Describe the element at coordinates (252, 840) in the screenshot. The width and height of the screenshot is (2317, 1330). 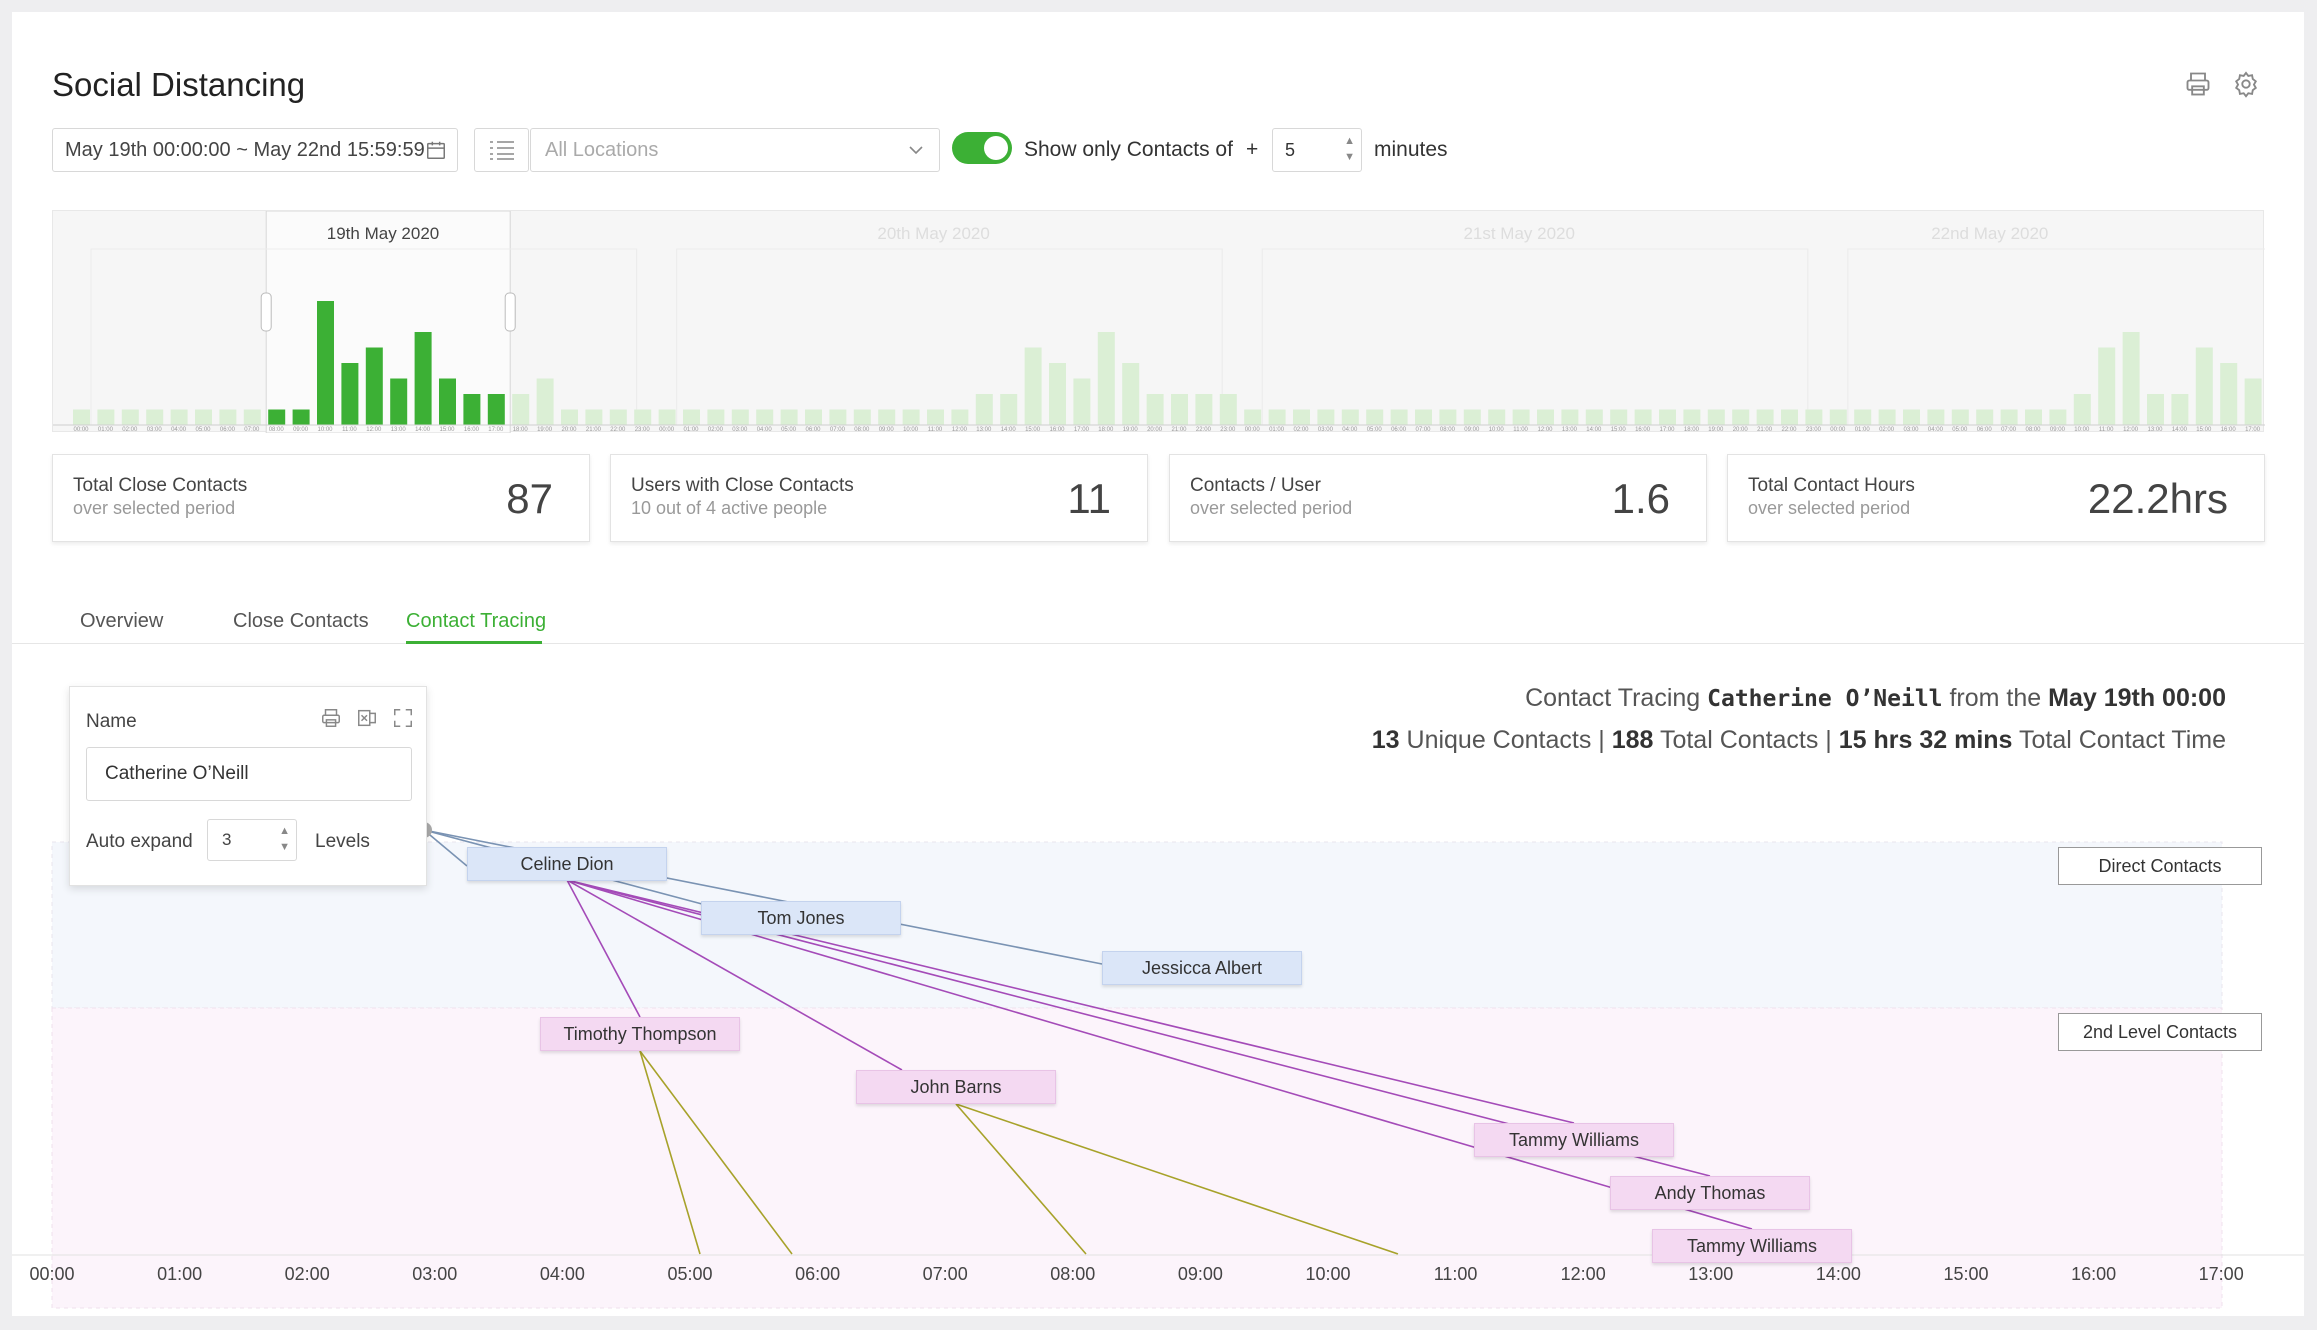
I see `levels-stepper: 3 ▲ ▼` at that location.